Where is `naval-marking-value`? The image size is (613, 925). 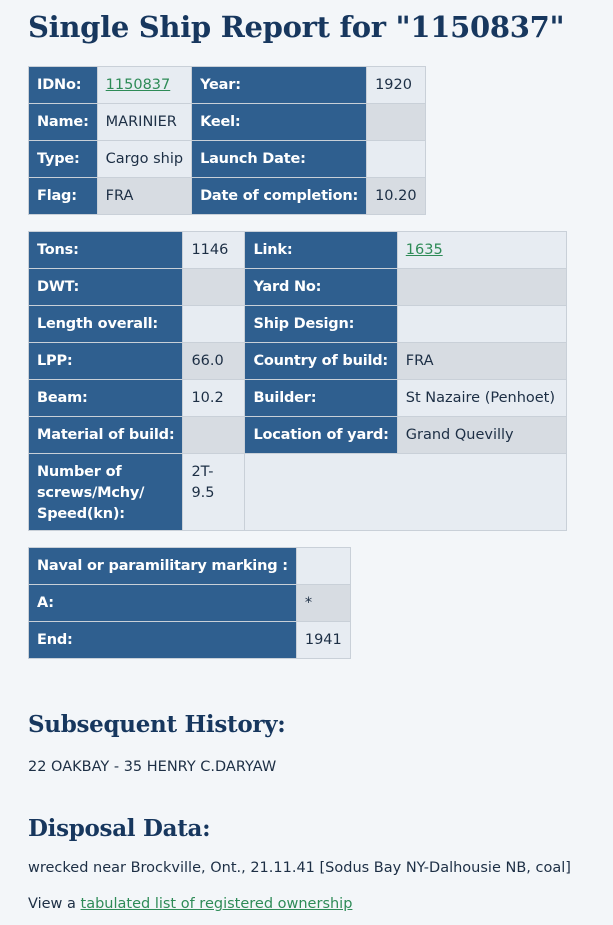
naval-marking-value is located at coordinates (323, 566).